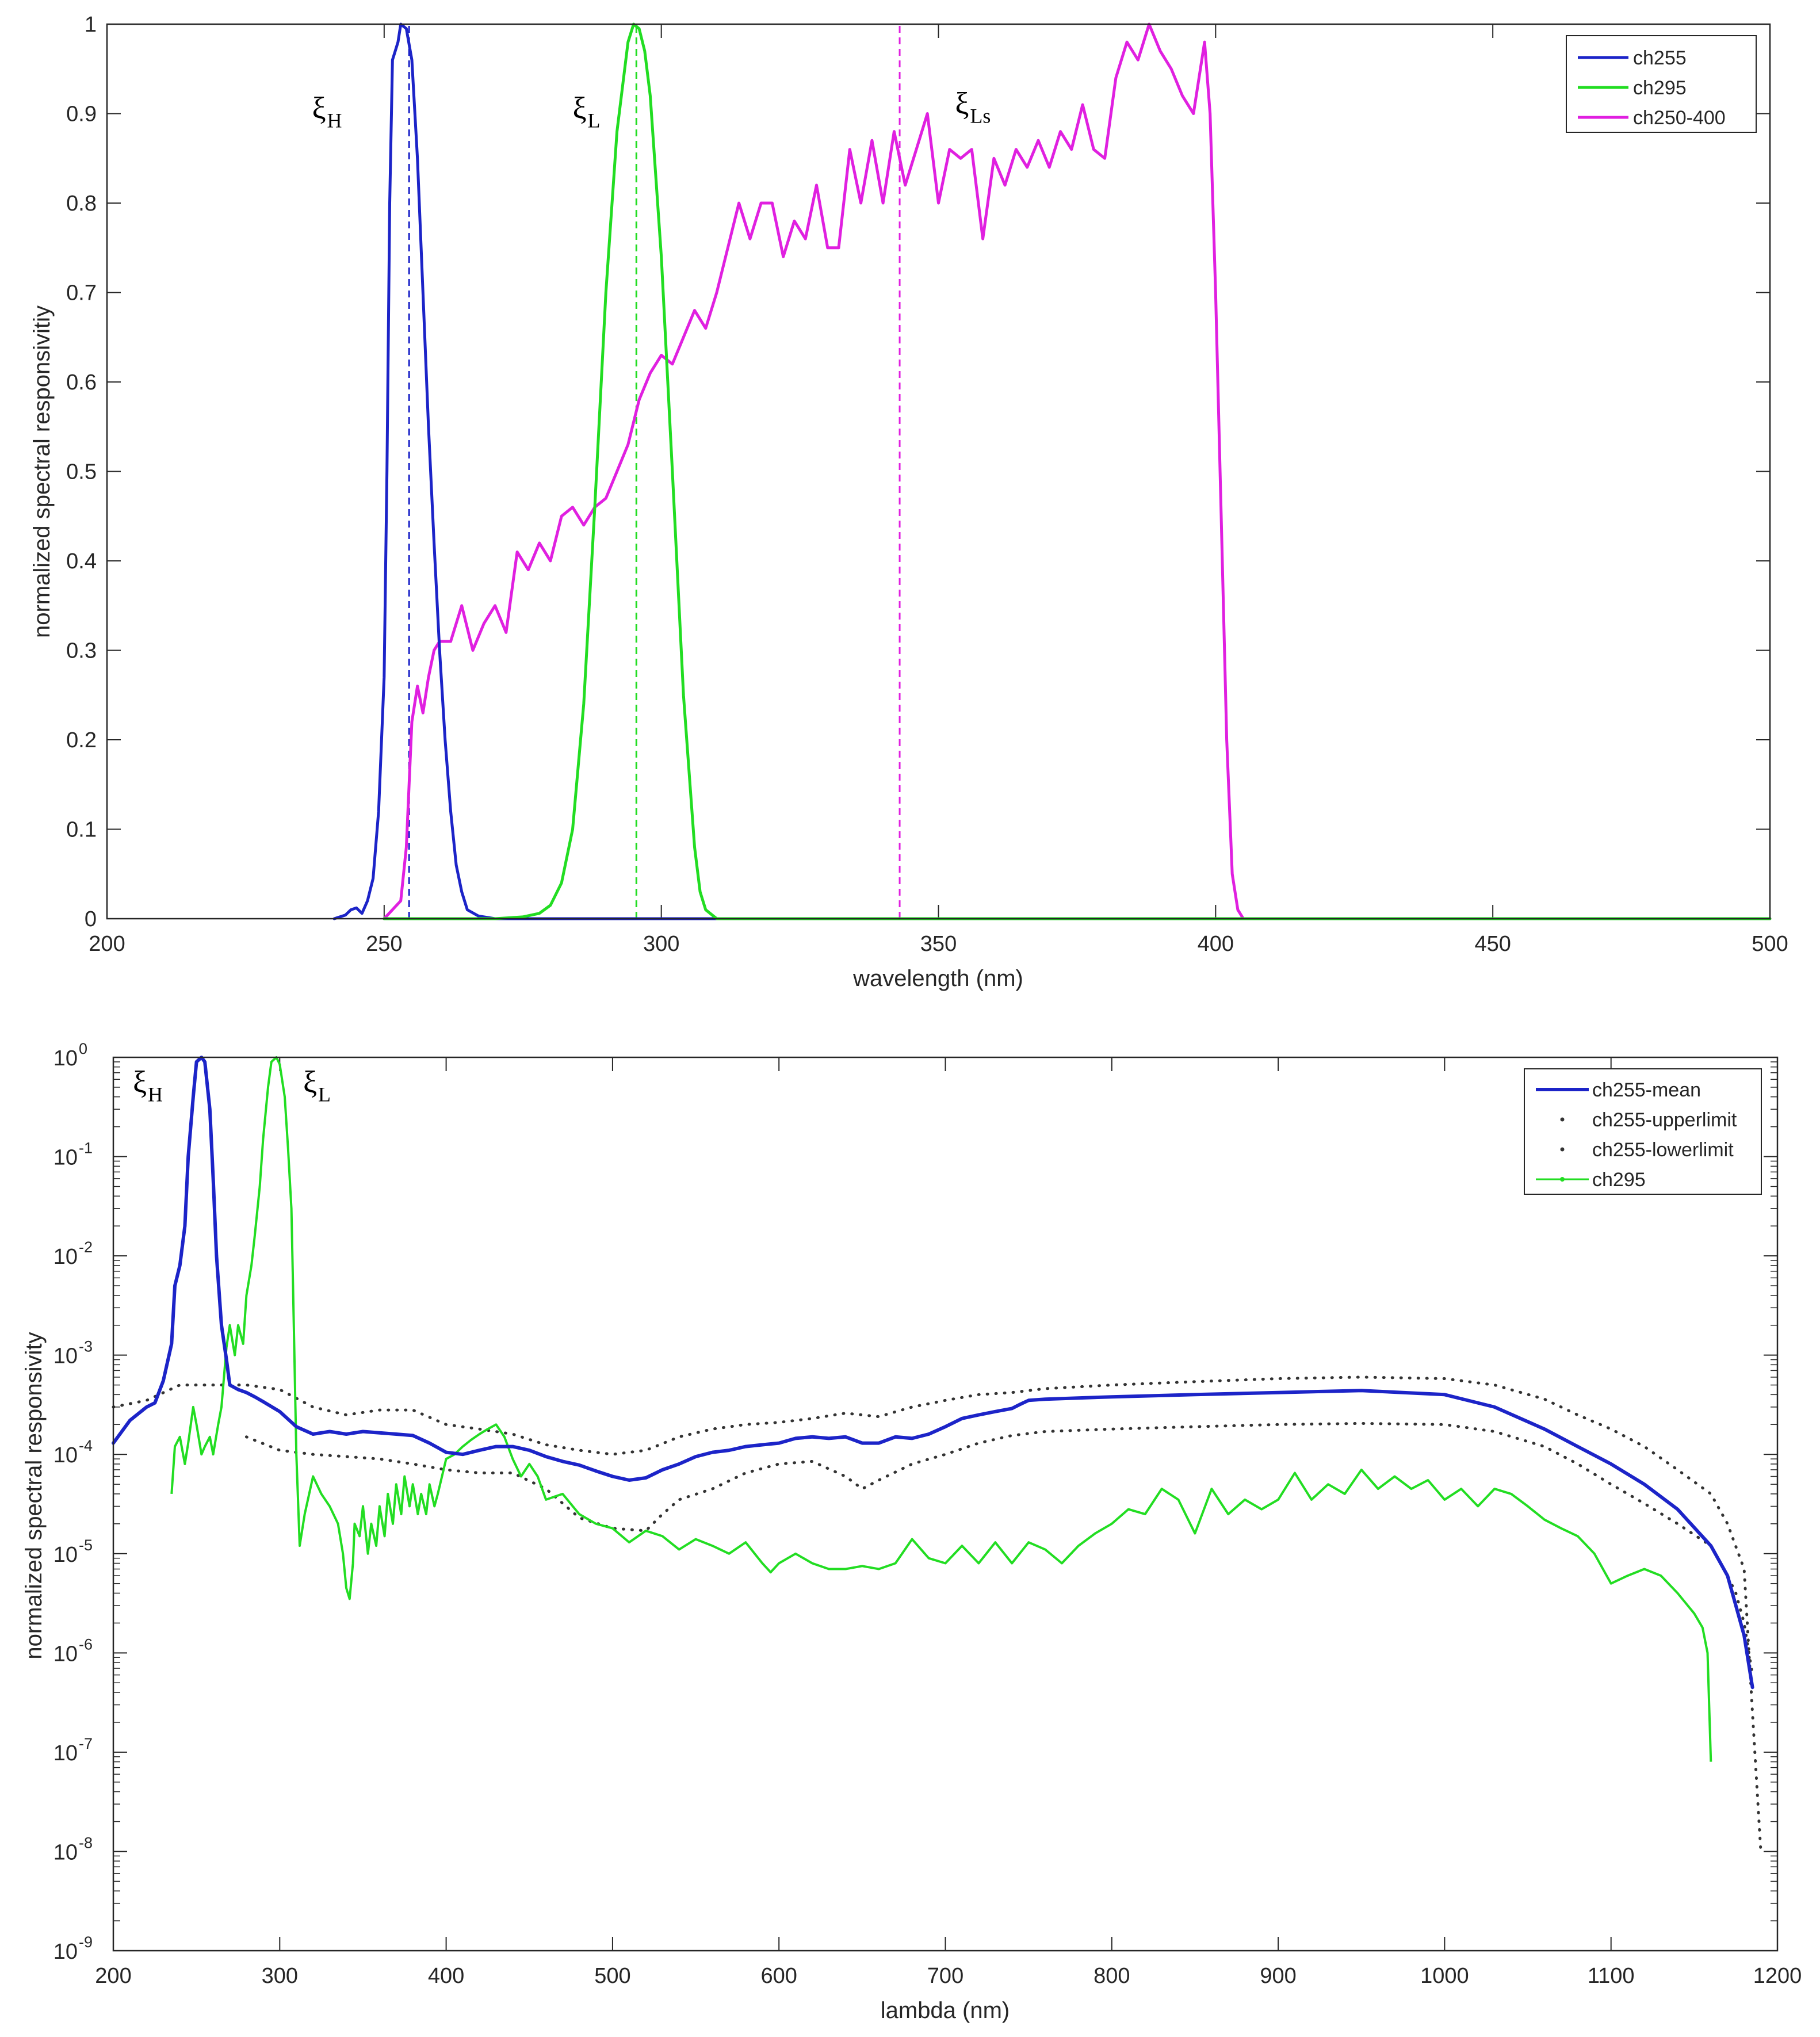 The height and width of the screenshot is (2037, 1820). Describe the element at coordinates (86, 1148) in the screenshot. I see `bottom-y-tick-exponent: -1` at that location.